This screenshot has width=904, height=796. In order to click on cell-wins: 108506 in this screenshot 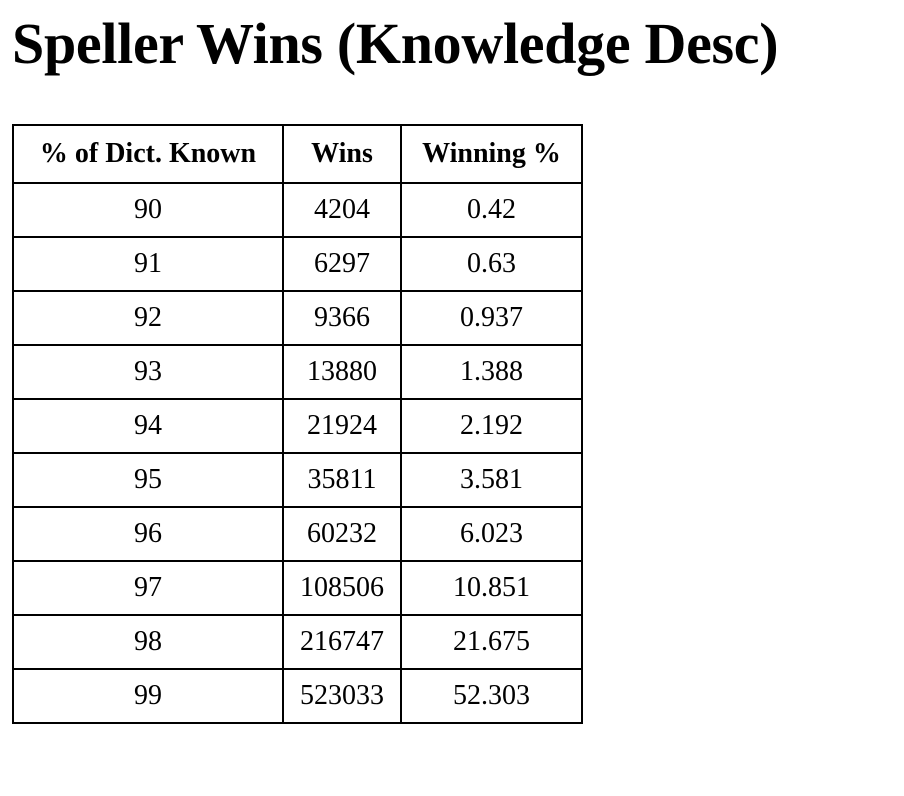, I will do `click(342, 588)`.